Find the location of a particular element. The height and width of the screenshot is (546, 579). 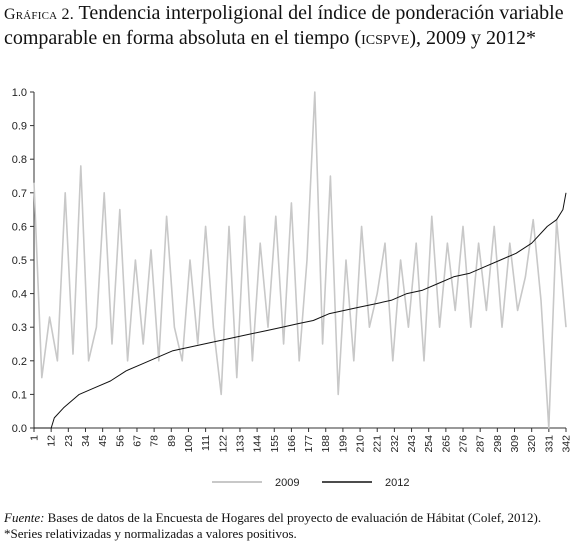

x-tick-label: 309 is located at coordinates (515, 444).